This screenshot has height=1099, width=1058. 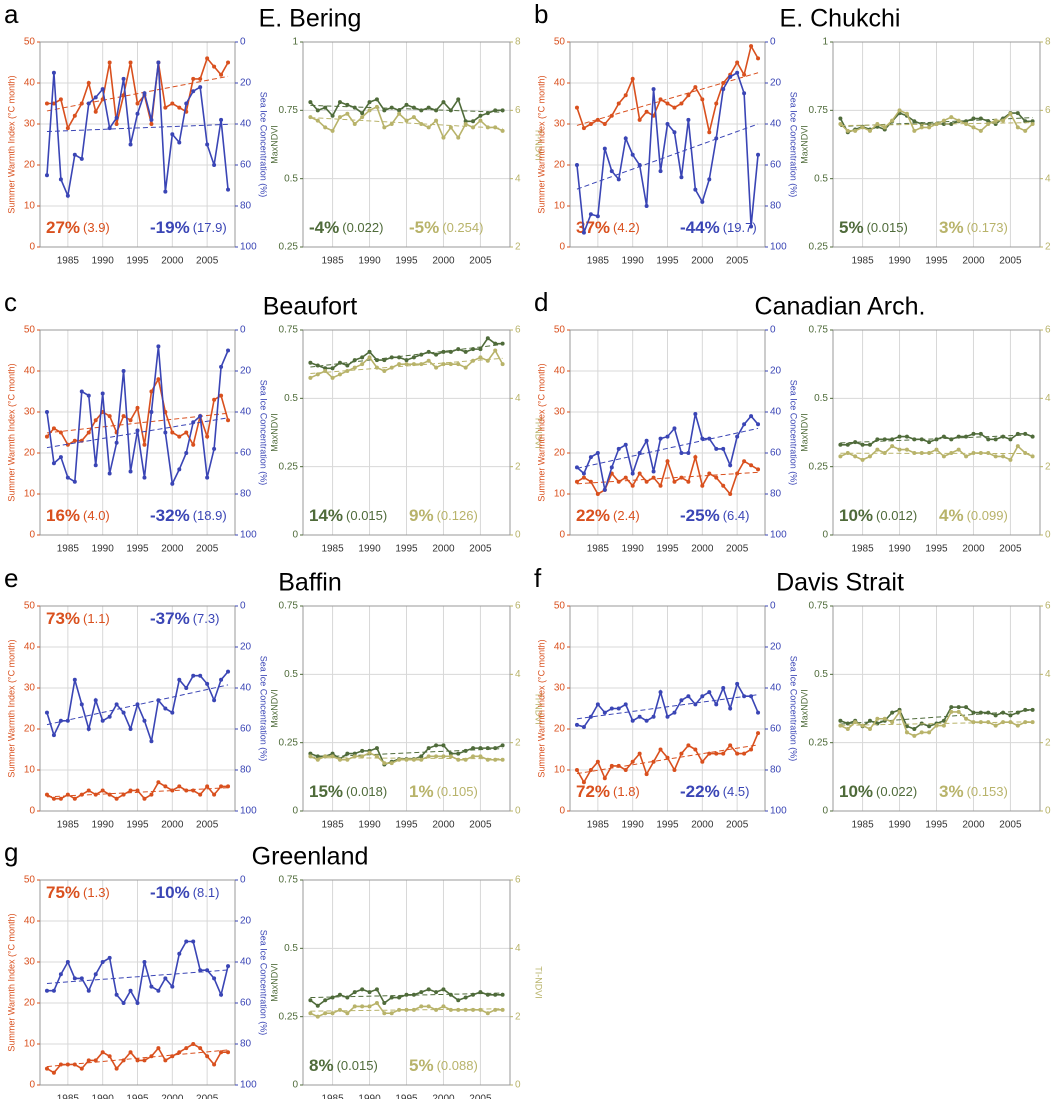 What do you see at coordinates (210, 515) in the screenshot?
I see `trend-detail: (18.9)` at bounding box center [210, 515].